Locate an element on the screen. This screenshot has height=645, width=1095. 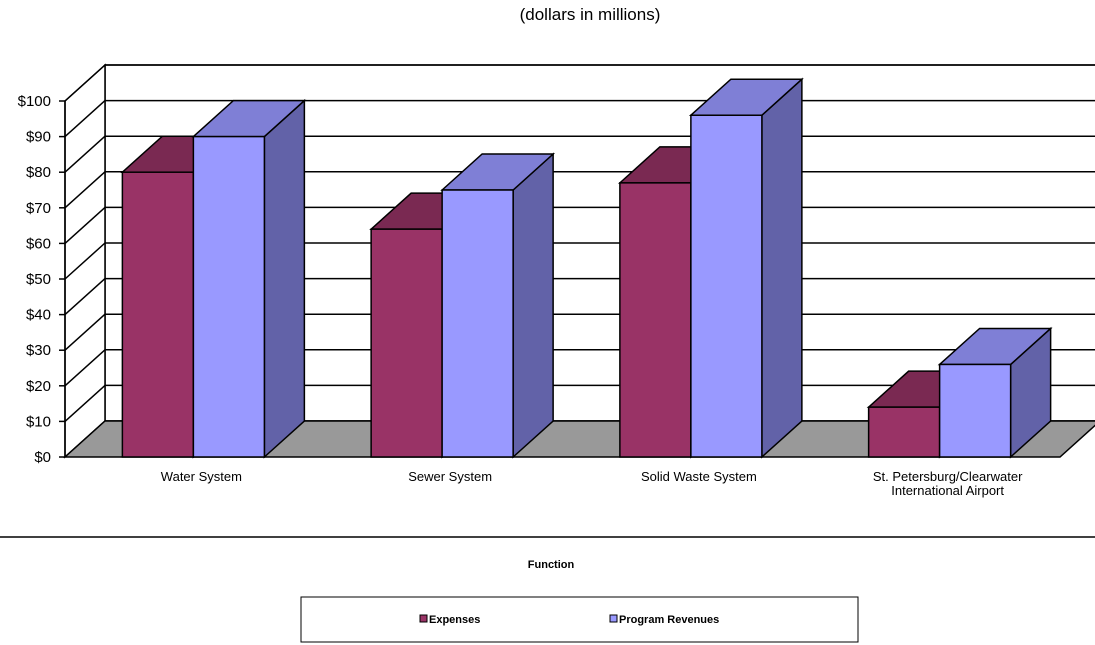
y-tick-label: $10 is located at coordinates (38, 421).